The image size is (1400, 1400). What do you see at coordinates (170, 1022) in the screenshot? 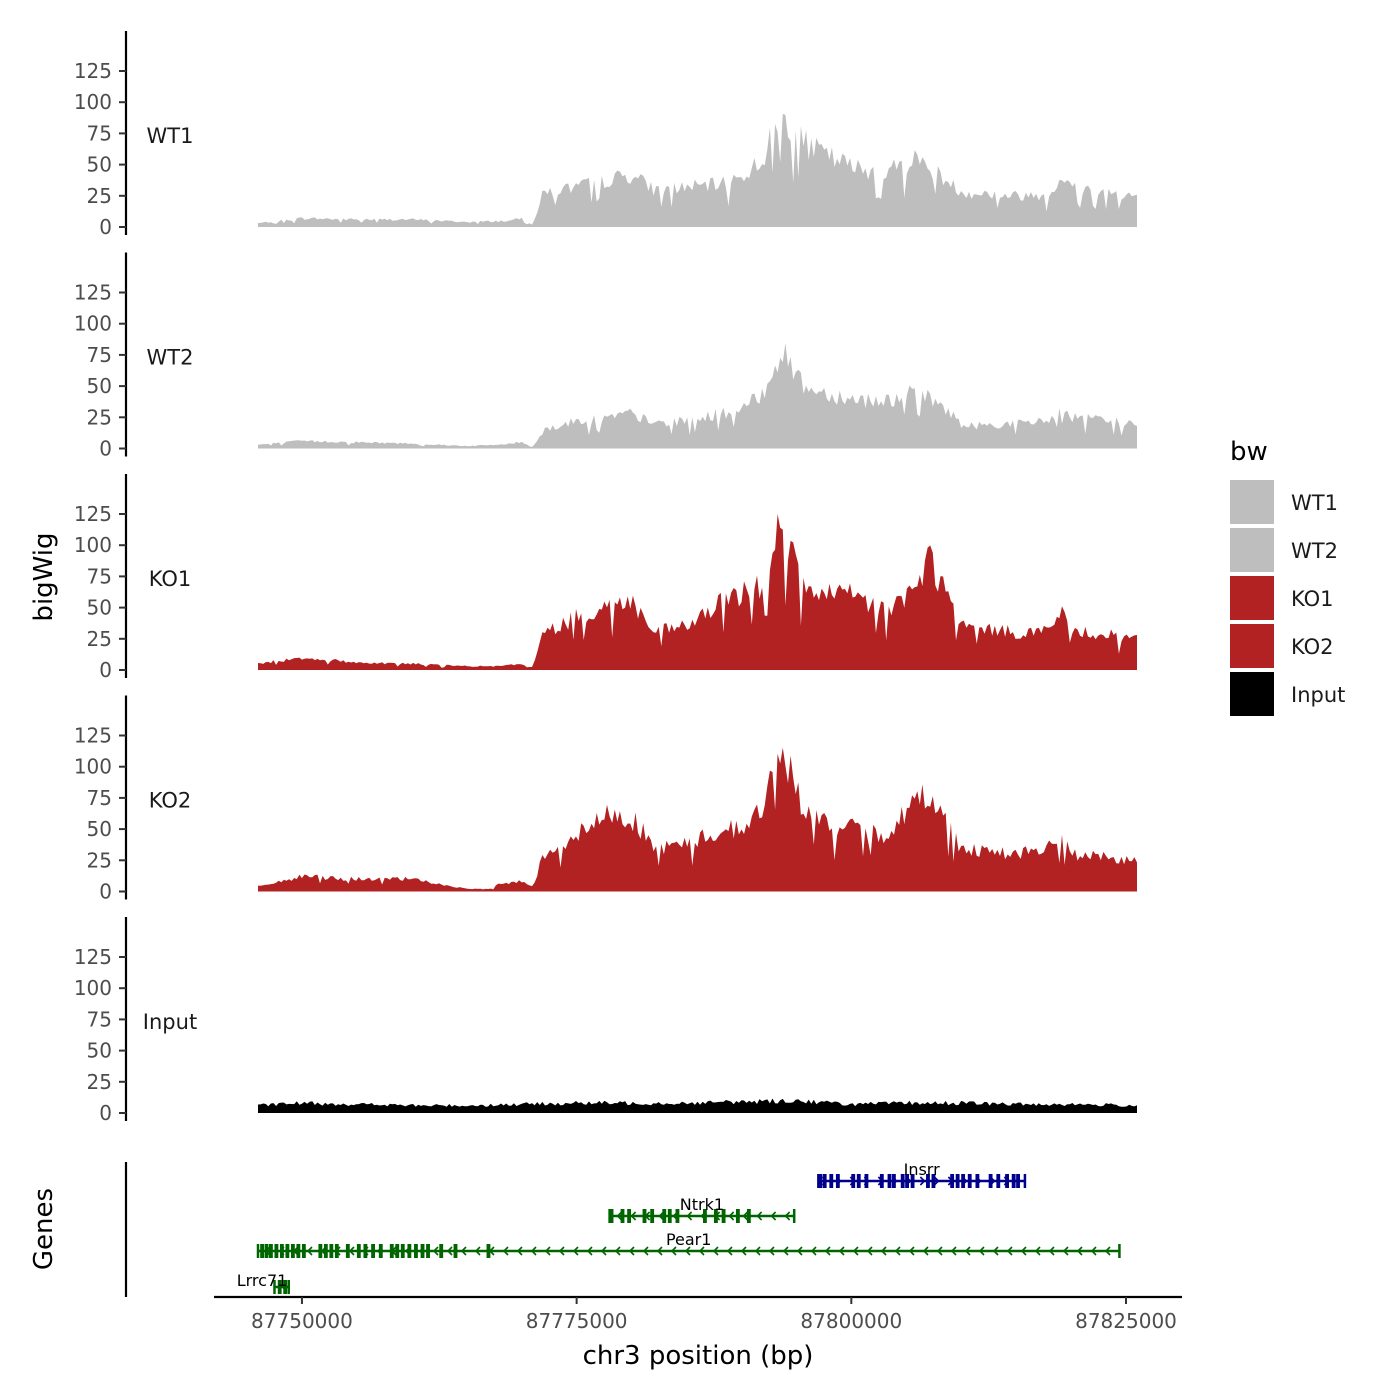
I see `track-label: Input` at bounding box center [170, 1022].